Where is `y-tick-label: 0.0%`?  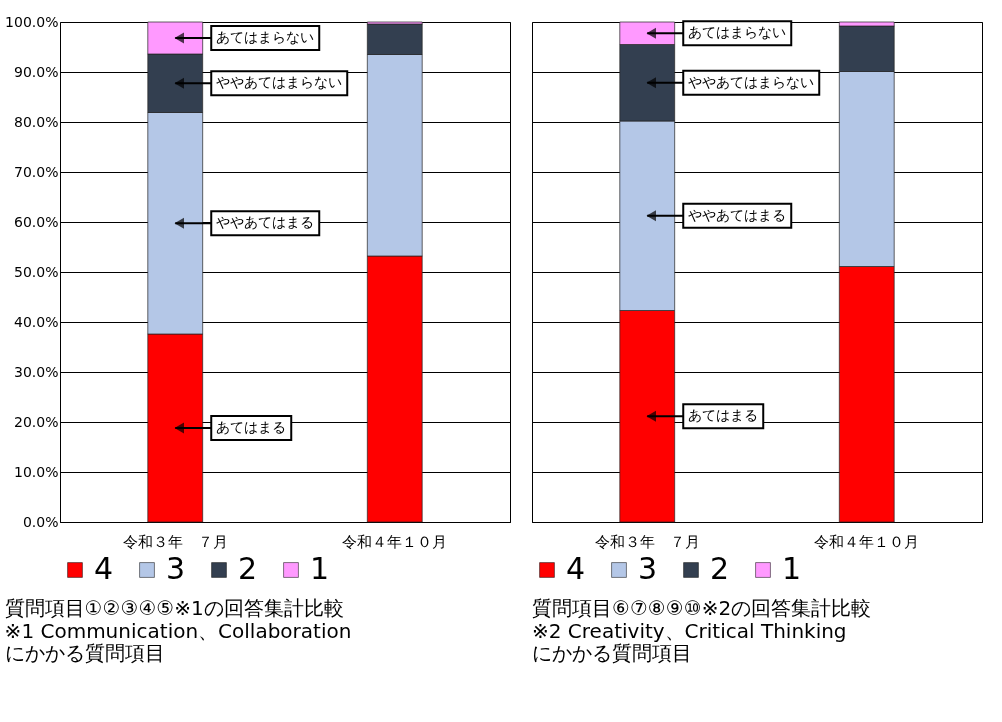 y-tick-label: 0.0% is located at coordinates (40, 521).